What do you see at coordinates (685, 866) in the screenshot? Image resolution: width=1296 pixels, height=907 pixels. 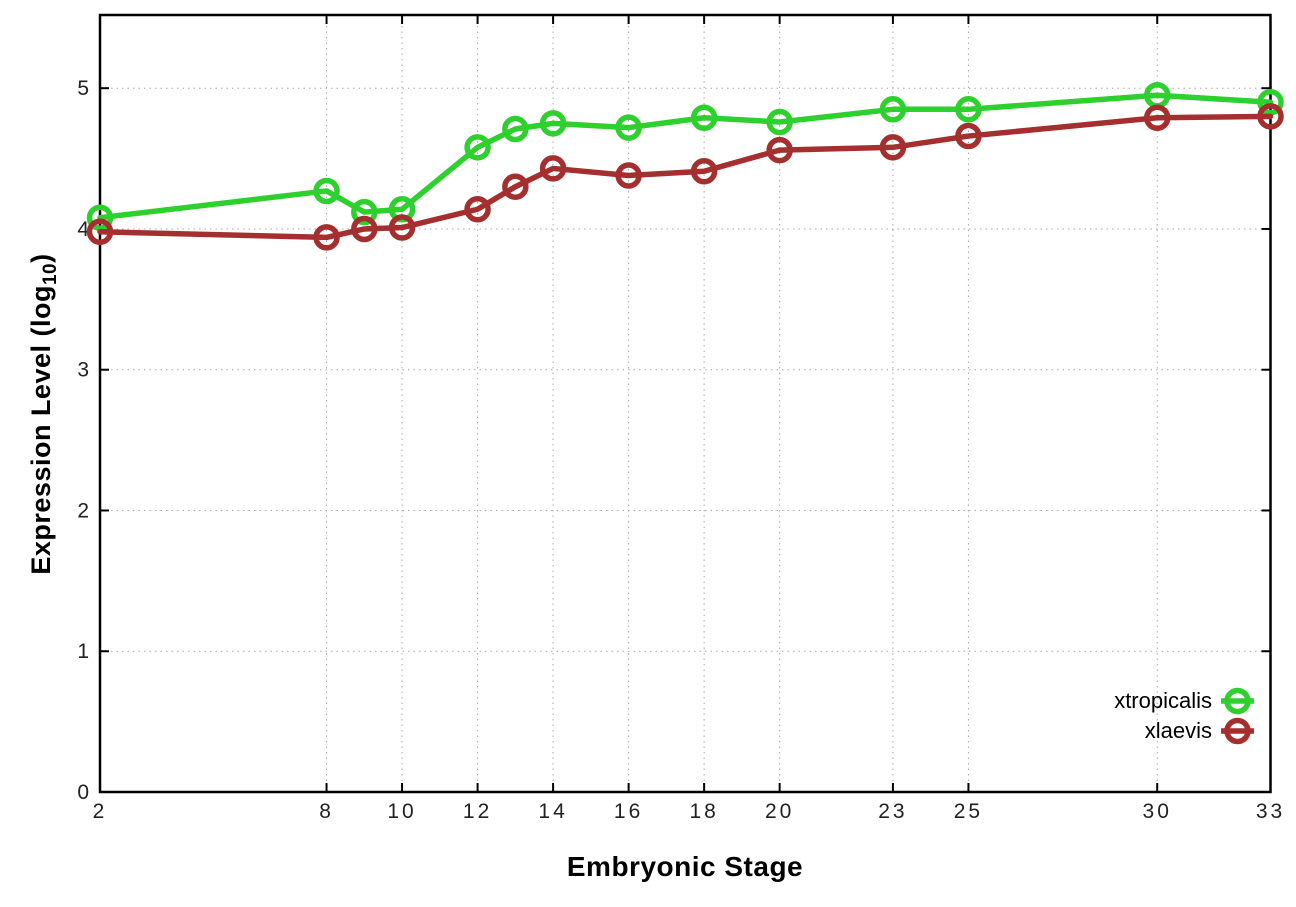 I see `x-axis-title: Embryonic Stage` at bounding box center [685, 866].